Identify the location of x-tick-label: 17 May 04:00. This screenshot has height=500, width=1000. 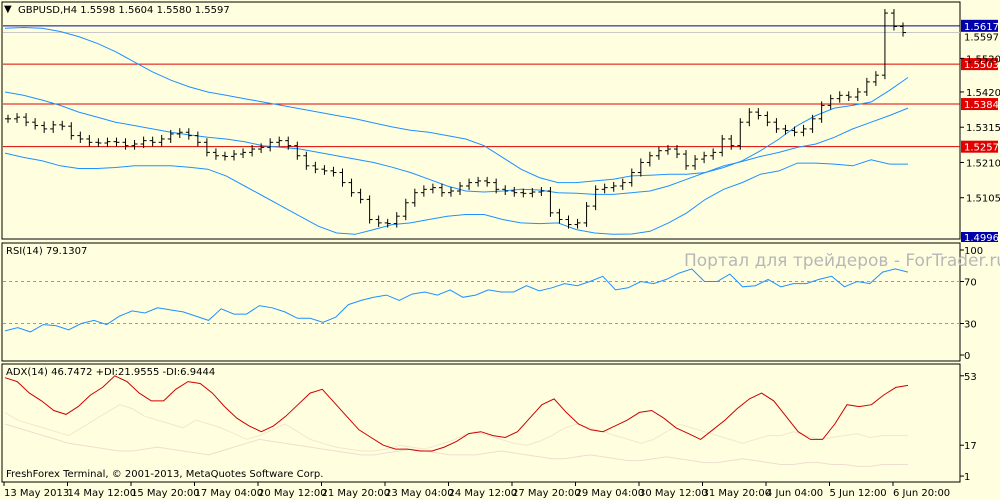
(229, 493).